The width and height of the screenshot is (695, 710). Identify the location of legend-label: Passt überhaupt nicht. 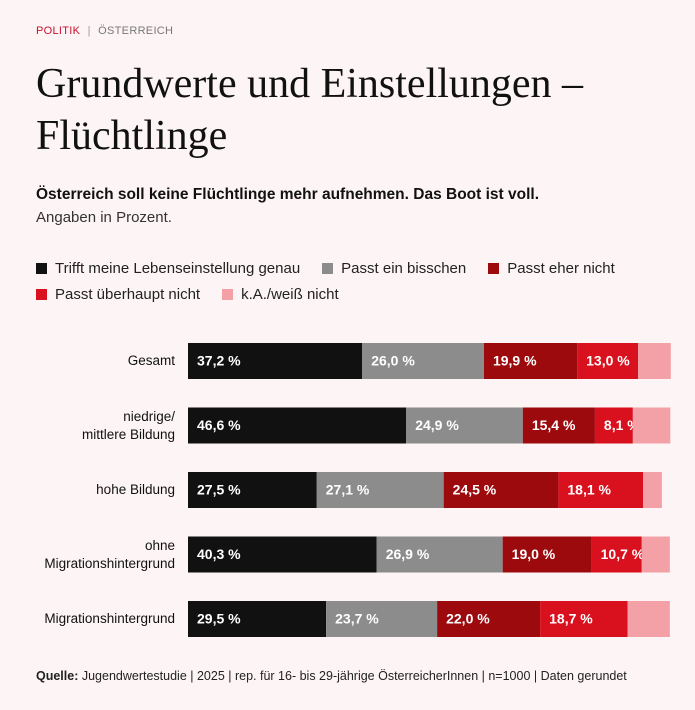
(128, 294).